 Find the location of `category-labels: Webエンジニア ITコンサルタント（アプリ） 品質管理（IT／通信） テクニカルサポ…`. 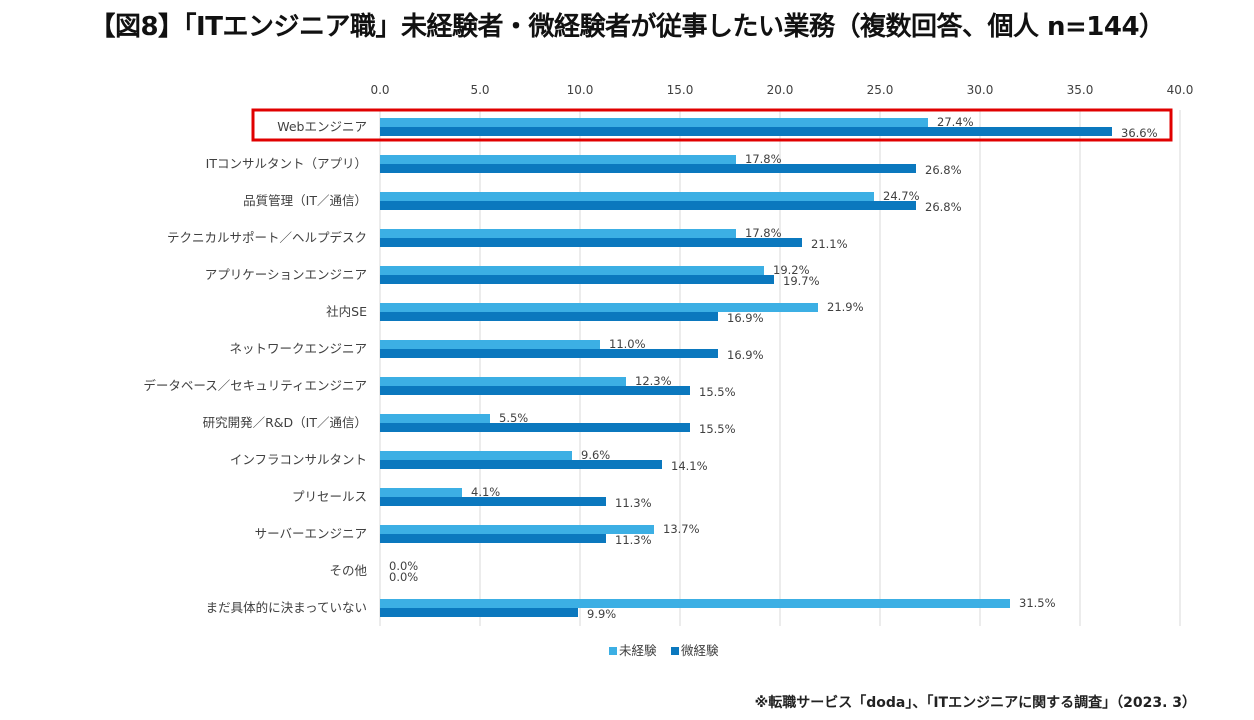

category-labels: Webエンジニア ITコンサルタント（アプリ） 品質管理（IT／通信） テクニカルサポ… is located at coordinates (255, 367).